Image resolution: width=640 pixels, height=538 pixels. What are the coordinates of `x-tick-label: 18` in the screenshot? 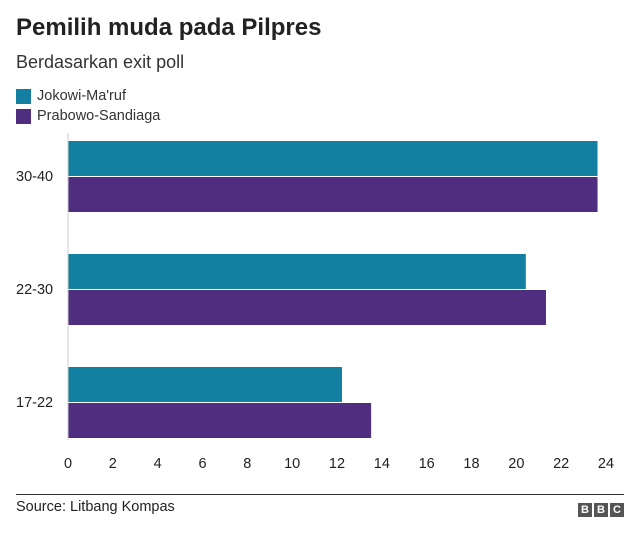 It's located at (471, 464).